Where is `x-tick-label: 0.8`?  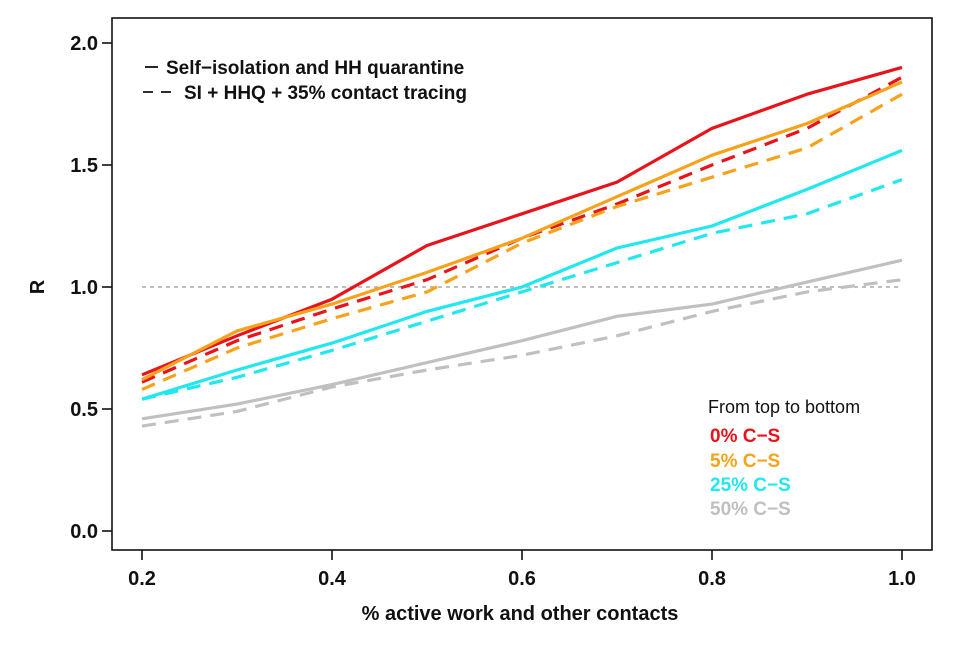 x-tick-label: 0.8 is located at coordinates (712, 579).